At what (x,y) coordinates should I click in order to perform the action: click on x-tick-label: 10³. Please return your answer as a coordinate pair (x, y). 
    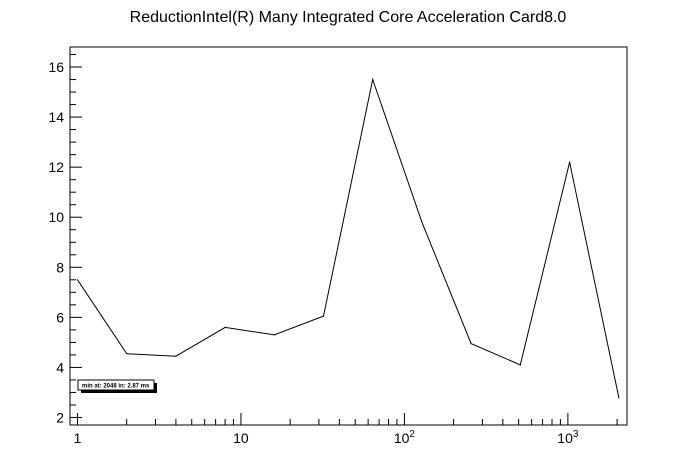
    Looking at the image, I should click on (568, 437).